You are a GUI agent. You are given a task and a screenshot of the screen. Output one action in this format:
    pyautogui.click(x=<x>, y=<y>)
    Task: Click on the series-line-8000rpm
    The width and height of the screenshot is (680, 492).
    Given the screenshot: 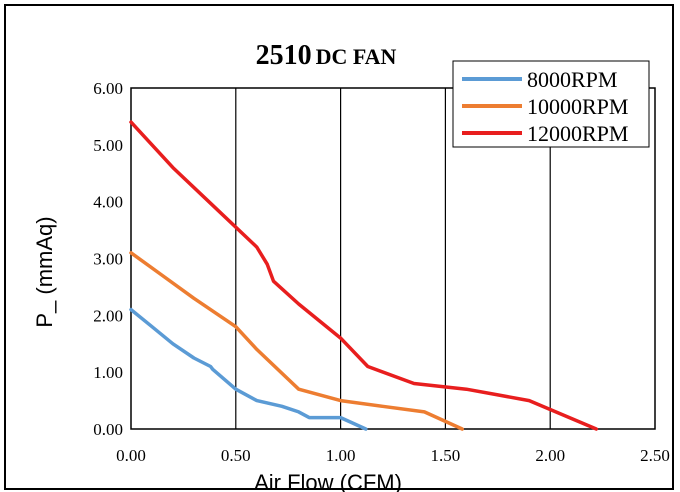 What is the action you would take?
    pyautogui.click(x=248, y=369)
    